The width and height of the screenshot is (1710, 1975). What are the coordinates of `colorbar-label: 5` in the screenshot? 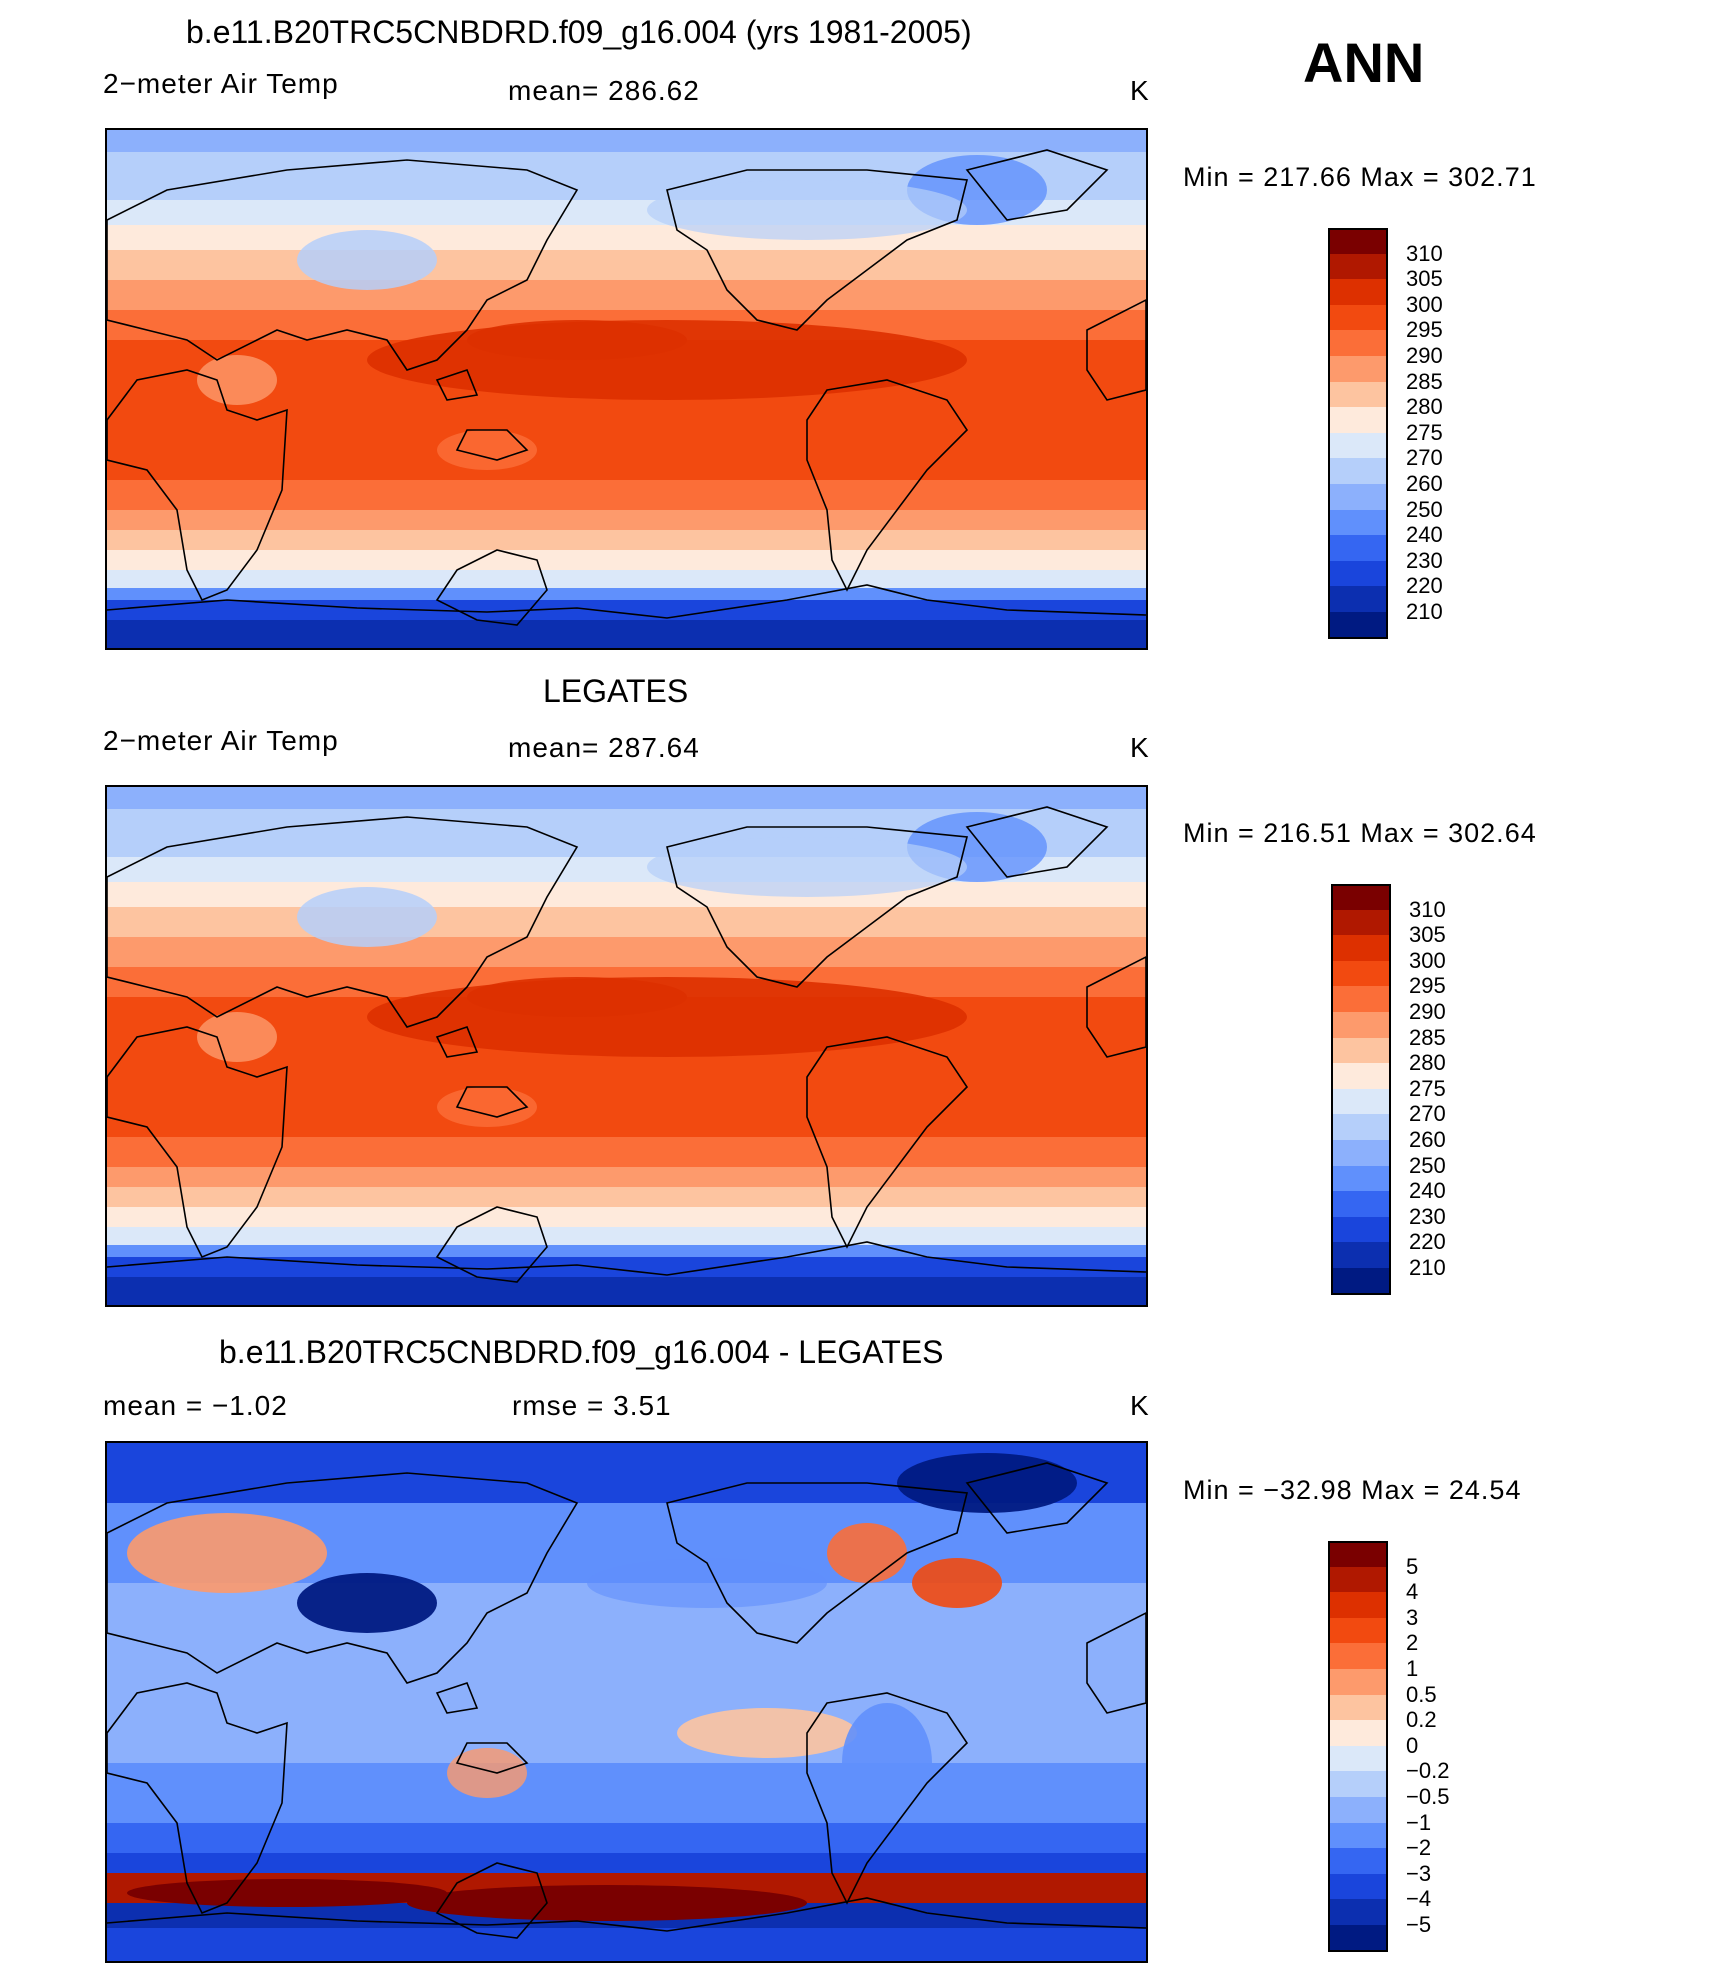 It's located at (1412, 1566).